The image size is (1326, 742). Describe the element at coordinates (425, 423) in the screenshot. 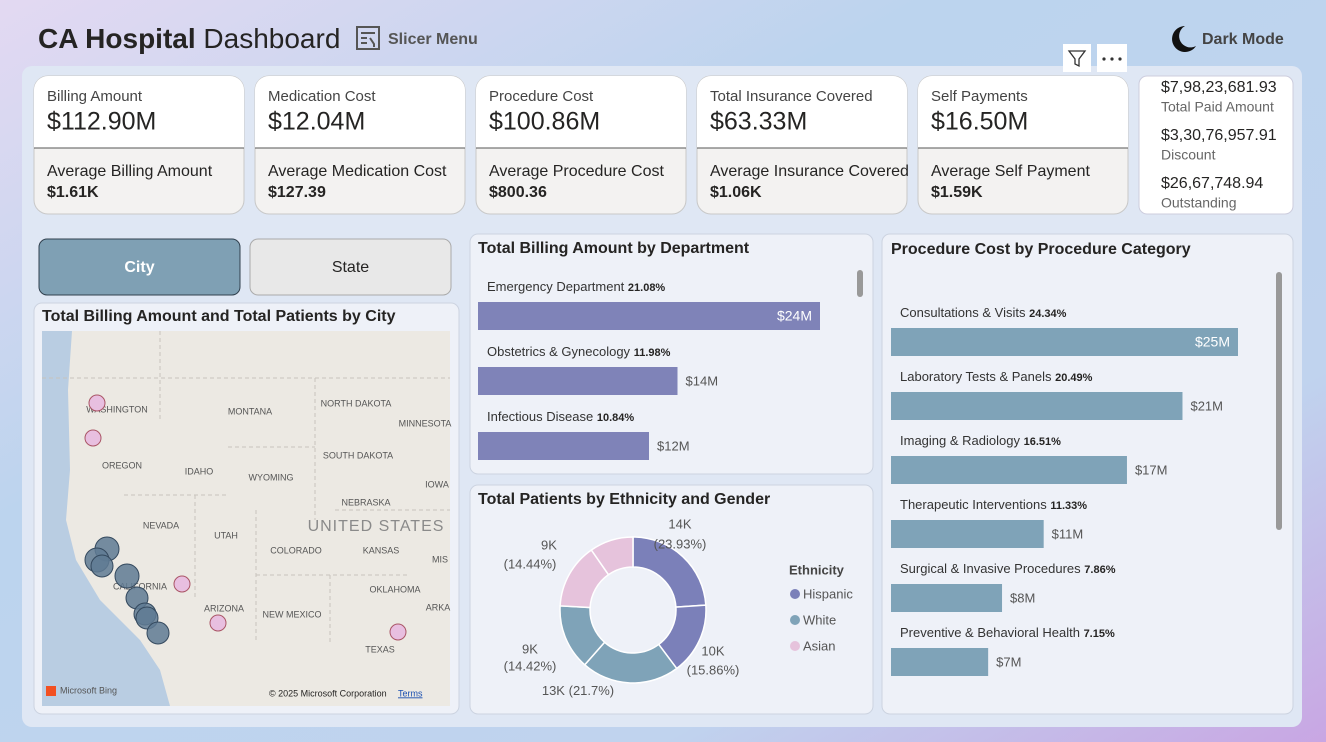

I see `map-place: MINNESOTA` at that location.